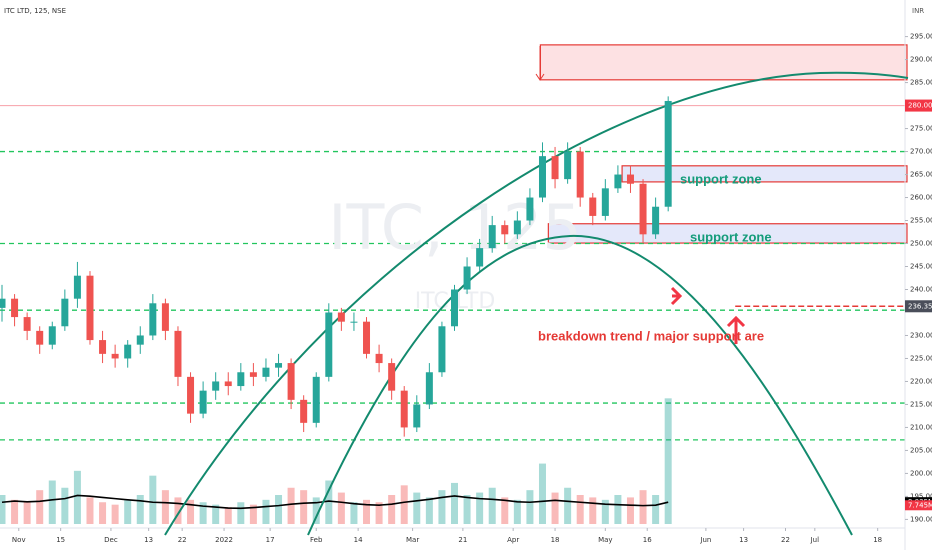 This screenshot has width=932, height=550. What do you see at coordinates (335, 502) in the screenshot?
I see `volume-ma` at bounding box center [335, 502].